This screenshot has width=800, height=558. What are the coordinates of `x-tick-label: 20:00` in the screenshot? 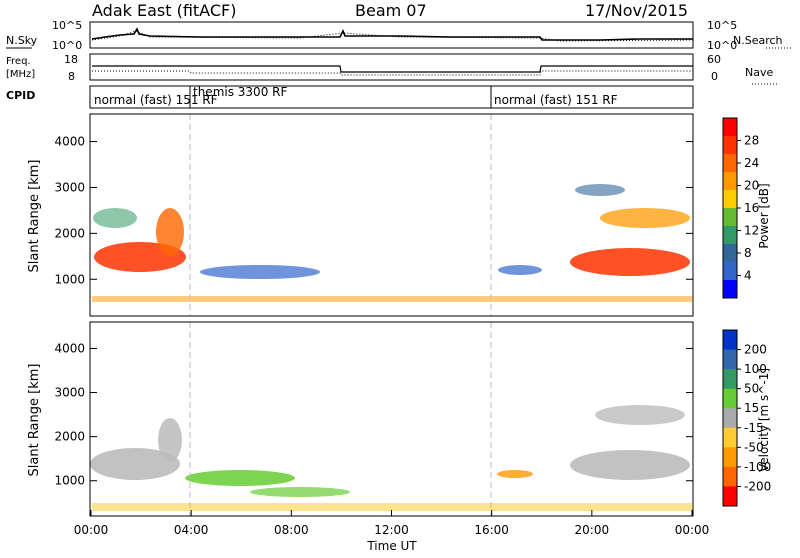 It's located at (592, 530).